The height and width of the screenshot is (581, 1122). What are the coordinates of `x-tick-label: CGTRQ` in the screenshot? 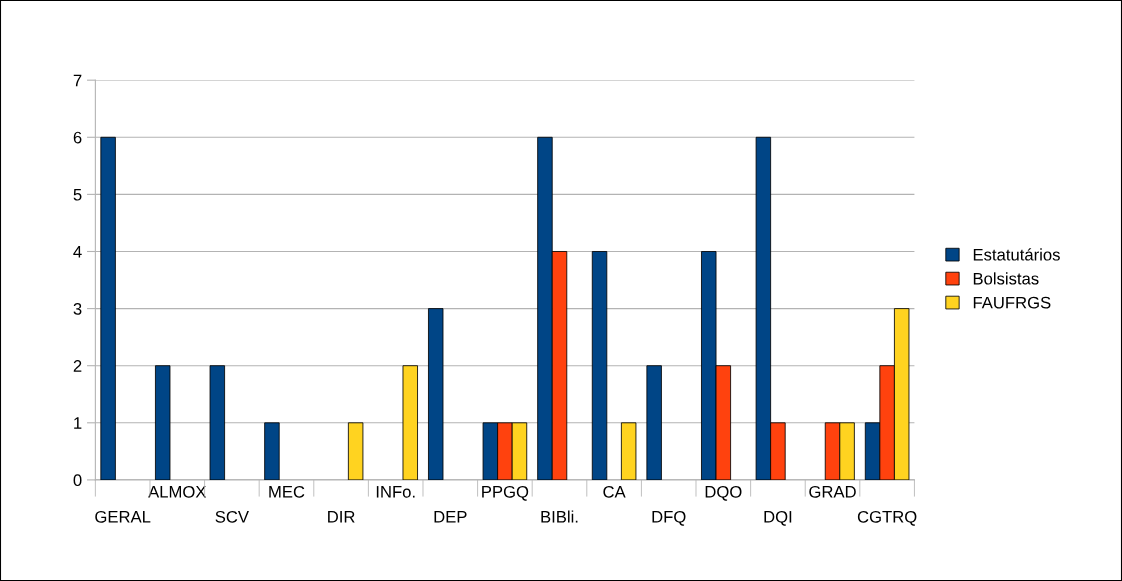 It's located at (887, 518).